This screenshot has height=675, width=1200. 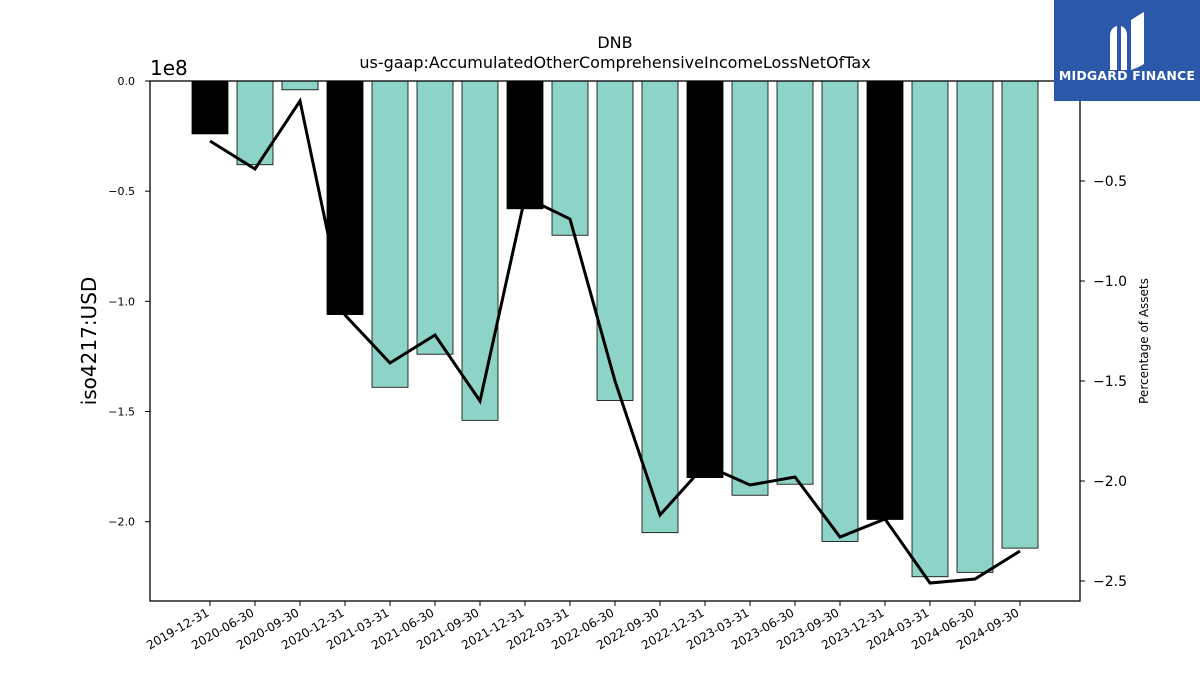 I want to click on chart-title: DNB, so click(x=614, y=42).